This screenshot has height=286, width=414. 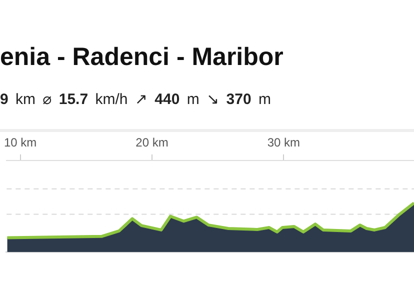 What do you see at coordinates (135, 99) in the screenshot?
I see `chart-subtitle: 9 km ⌀ 15.7 km/h ↗ 440 m ↘ 370 m` at bounding box center [135, 99].